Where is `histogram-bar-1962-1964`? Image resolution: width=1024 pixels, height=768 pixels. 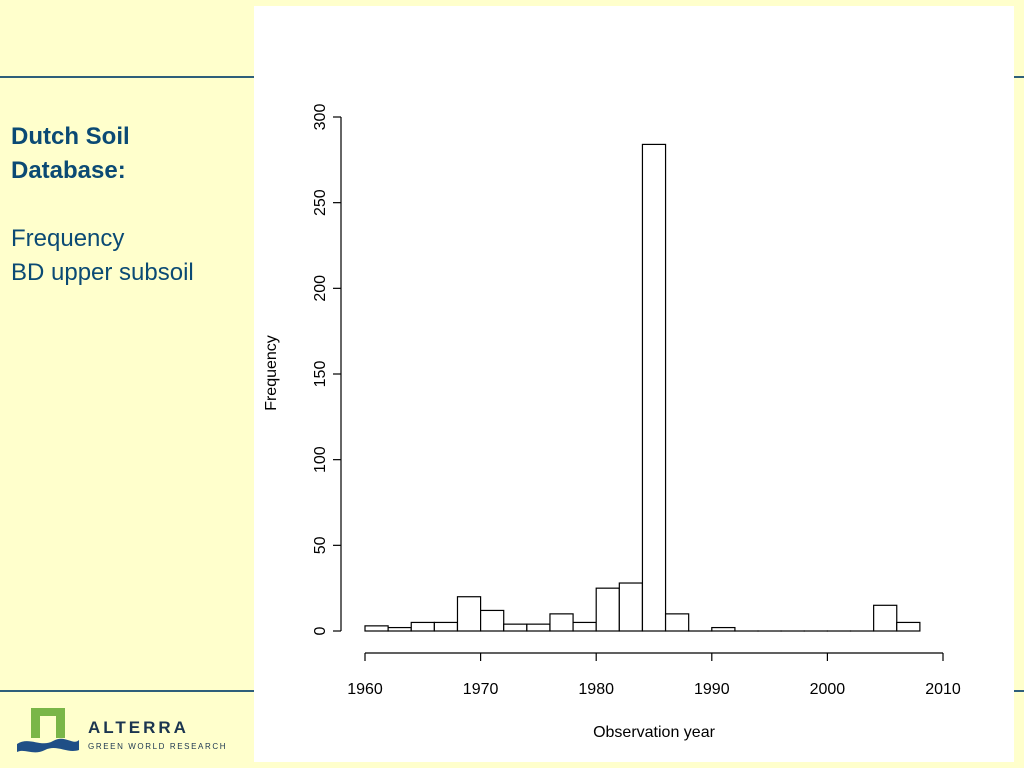
histogram-bar-1962-1964 is located at coordinates (399, 629).